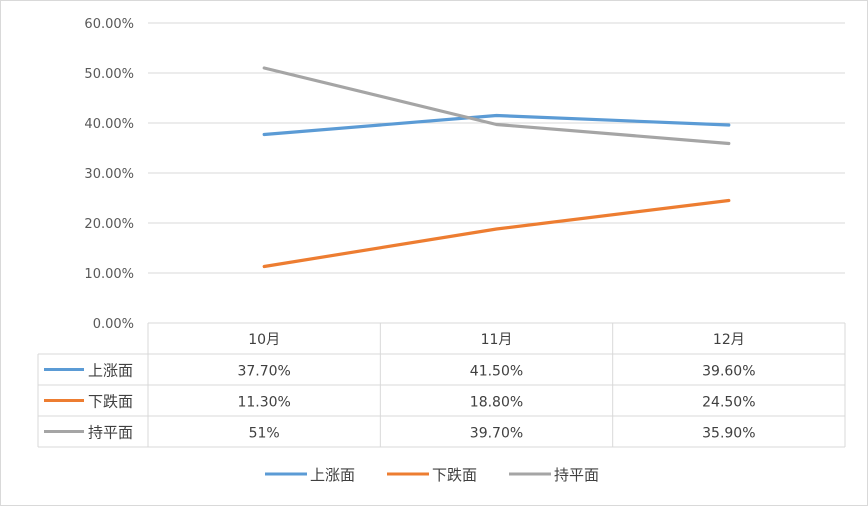  What do you see at coordinates (728, 434) in the screenshot?
I see `table-cell-value: 35.90%` at bounding box center [728, 434].